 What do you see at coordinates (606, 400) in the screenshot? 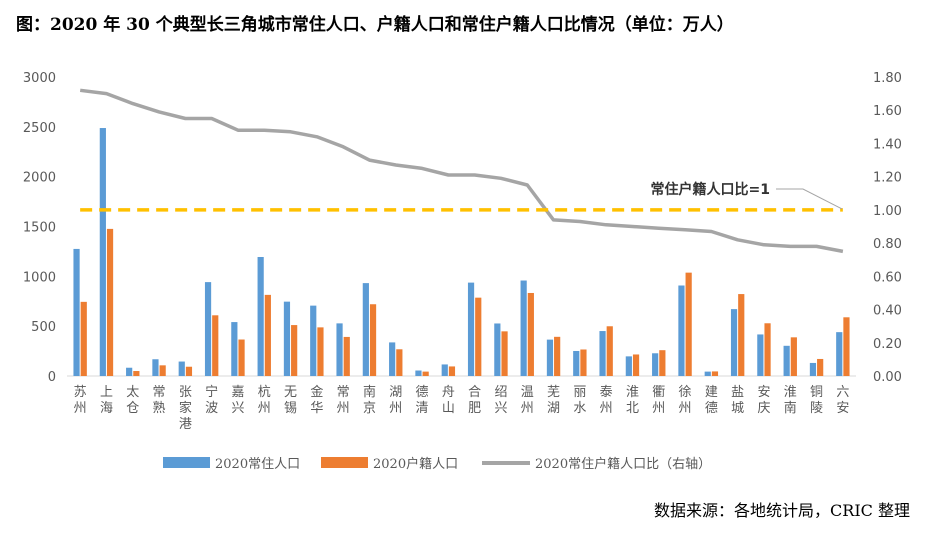
I see `category-label: 泰州` at bounding box center [606, 400].